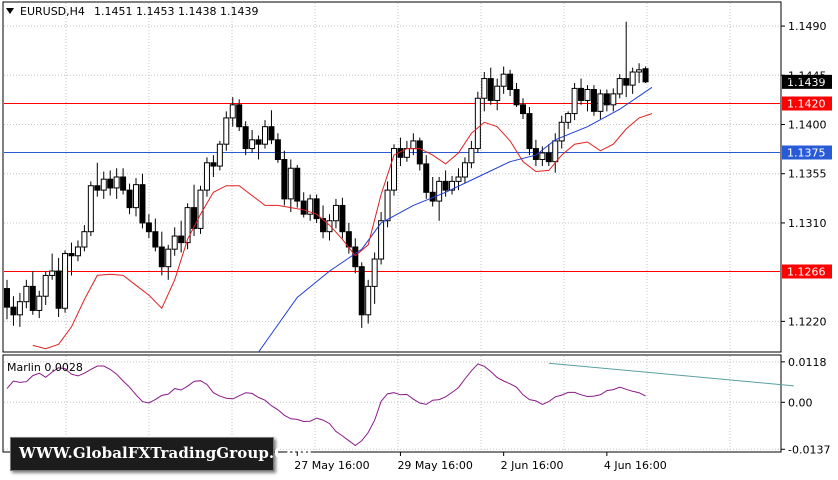 Image resolution: width=838 pixels, height=480 pixels. I want to click on price-axis-label: 1.1220, so click(807, 321).